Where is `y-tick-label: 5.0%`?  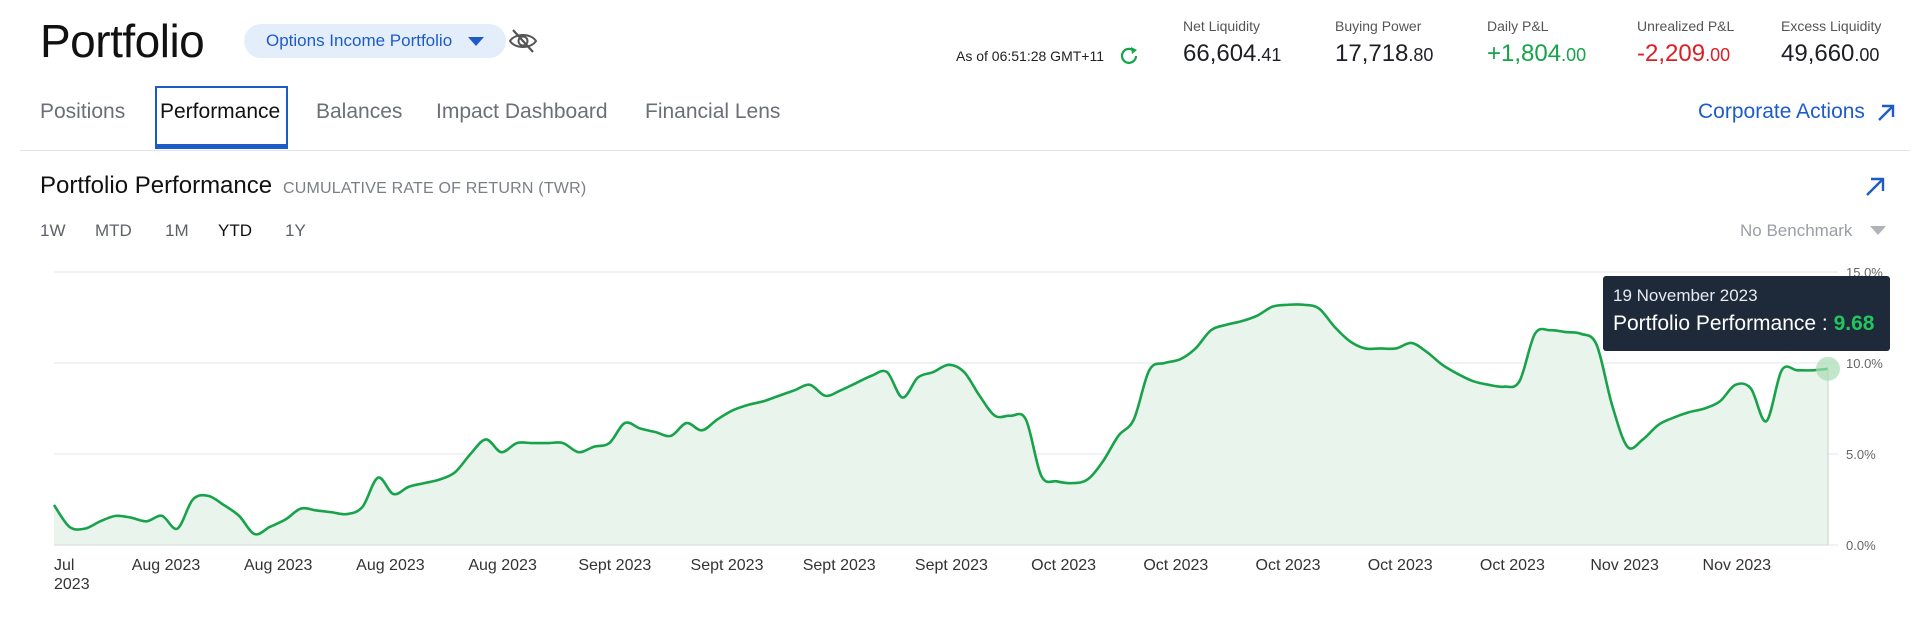
y-tick-label: 5.0% is located at coordinates (1861, 454).